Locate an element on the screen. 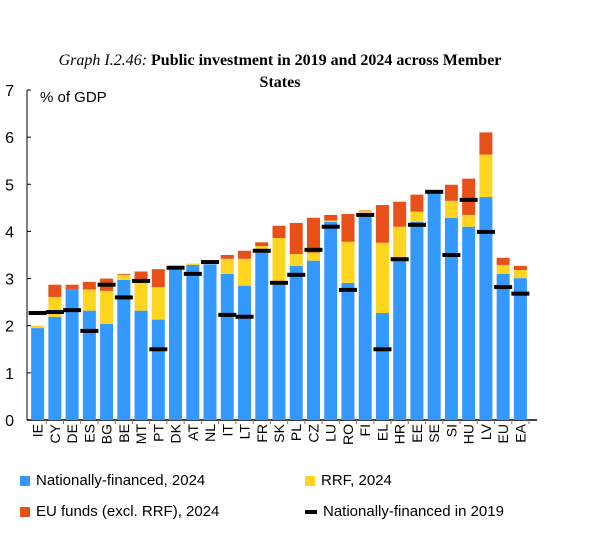  bar-national-2024-LV is located at coordinates (486, 308).